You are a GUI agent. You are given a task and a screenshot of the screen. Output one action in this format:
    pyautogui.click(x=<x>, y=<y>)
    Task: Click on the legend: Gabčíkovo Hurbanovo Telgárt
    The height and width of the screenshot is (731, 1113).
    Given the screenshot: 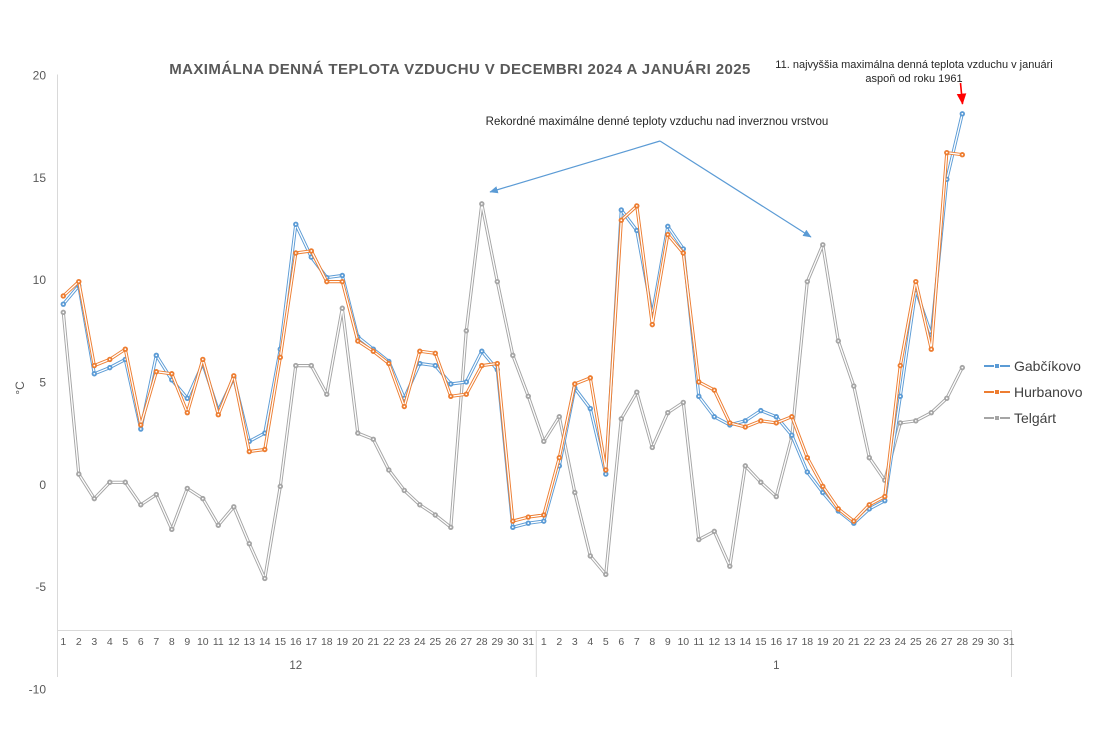 What is the action you would take?
    pyautogui.click(x=1033, y=392)
    